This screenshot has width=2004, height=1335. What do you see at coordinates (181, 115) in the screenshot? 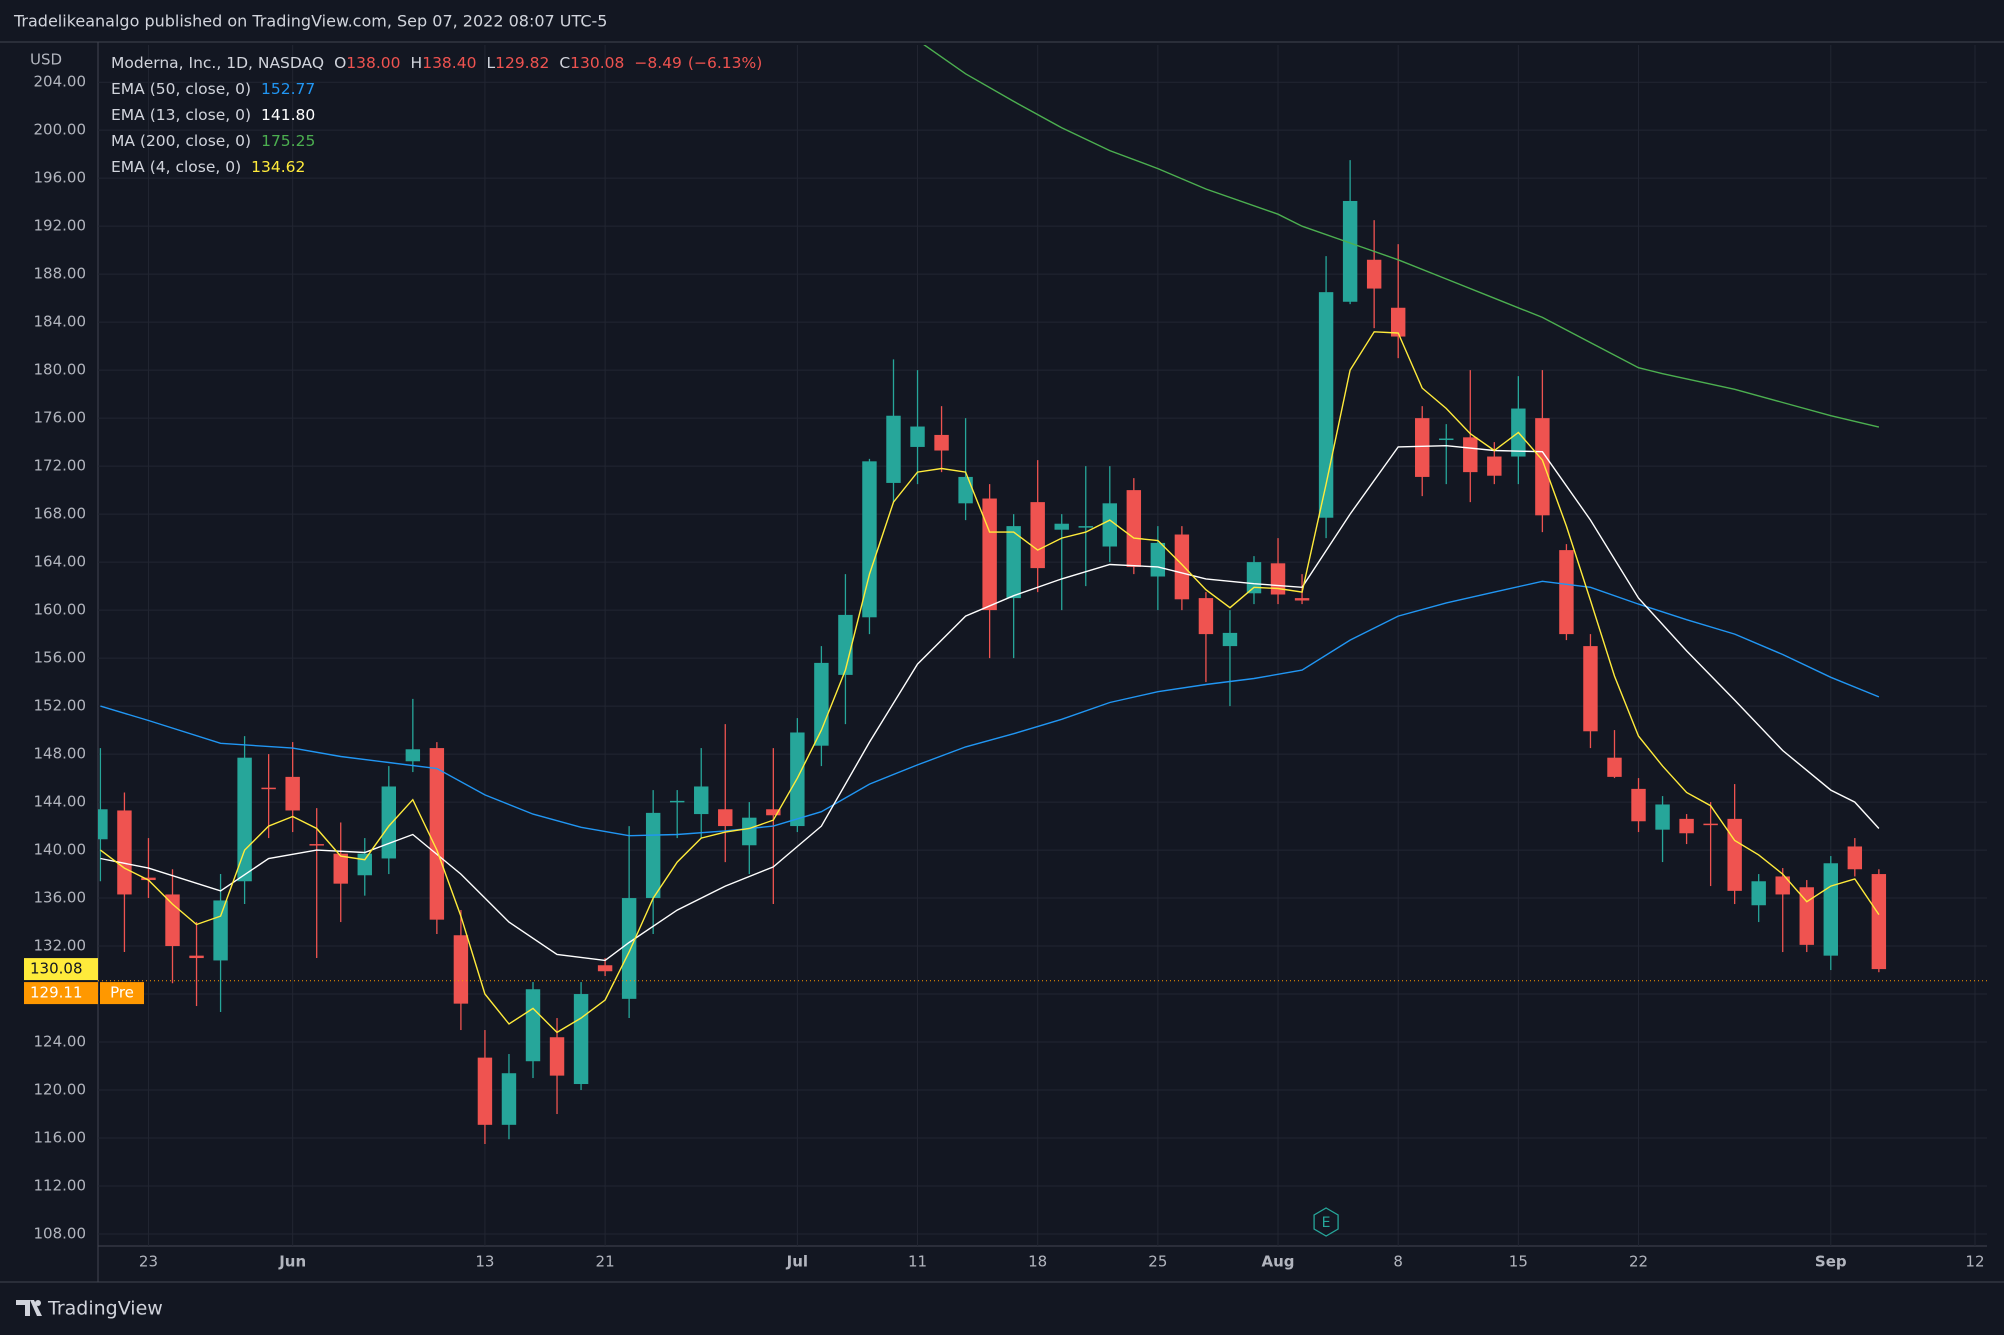
I see `legend-name: EMA (13, close, 0)` at bounding box center [181, 115].